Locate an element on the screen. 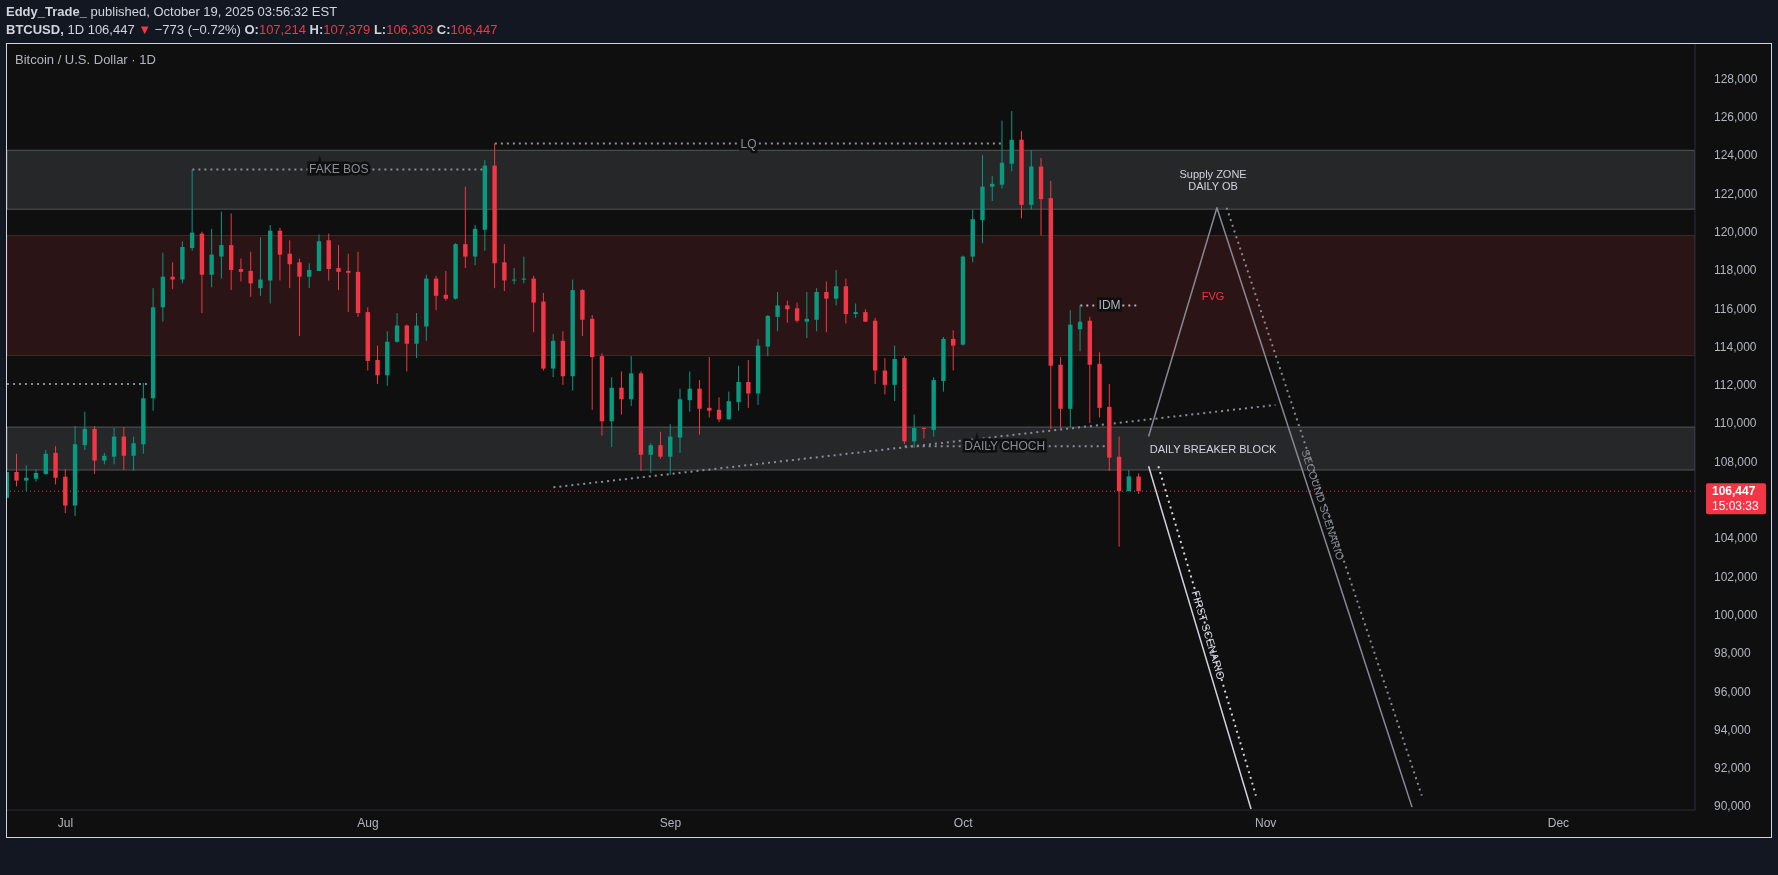  band-label: FVG is located at coordinates (1213, 295).